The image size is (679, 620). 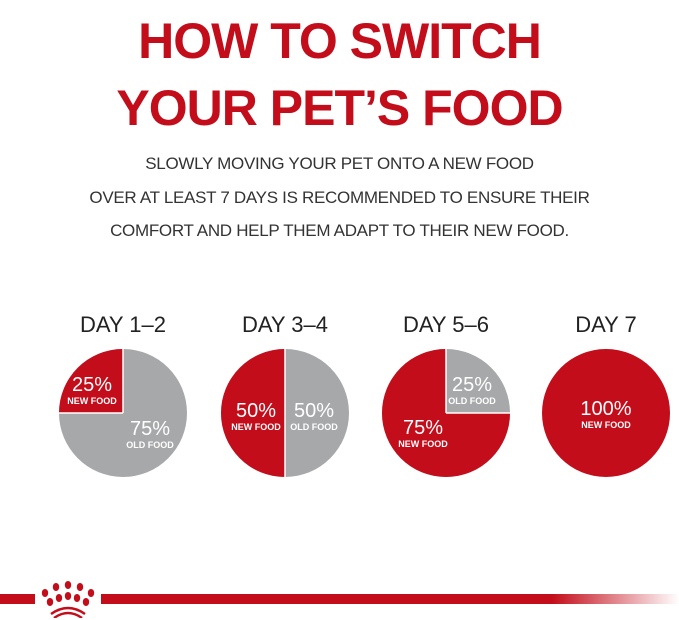 What do you see at coordinates (68, 599) in the screenshot?
I see `crown-icon` at bounding box center [68, 599].